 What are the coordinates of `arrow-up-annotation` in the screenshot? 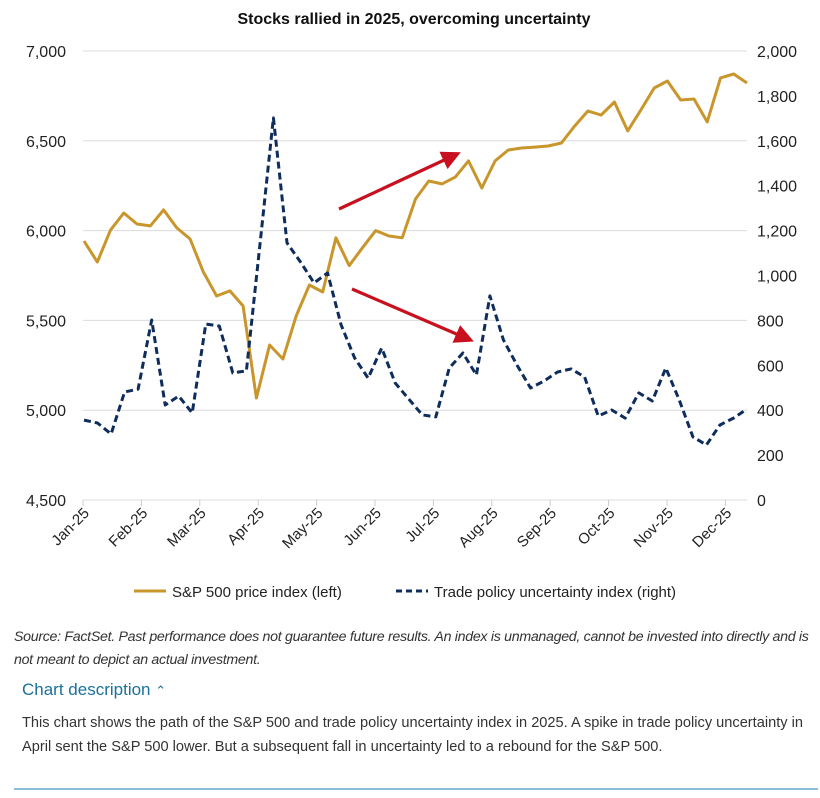 It's located at (399, 181).